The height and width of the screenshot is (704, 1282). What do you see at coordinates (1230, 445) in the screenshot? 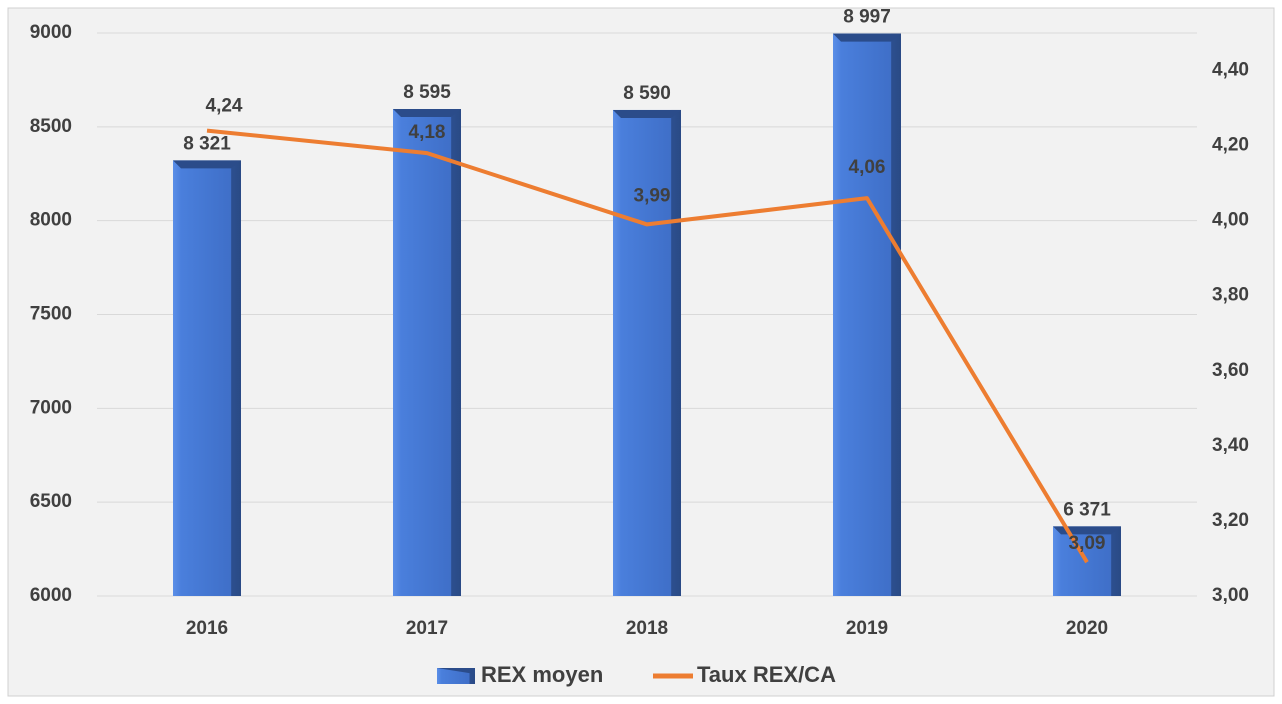
I see `y2-tick-label: 3,40` at bounding box center [1230, 445].